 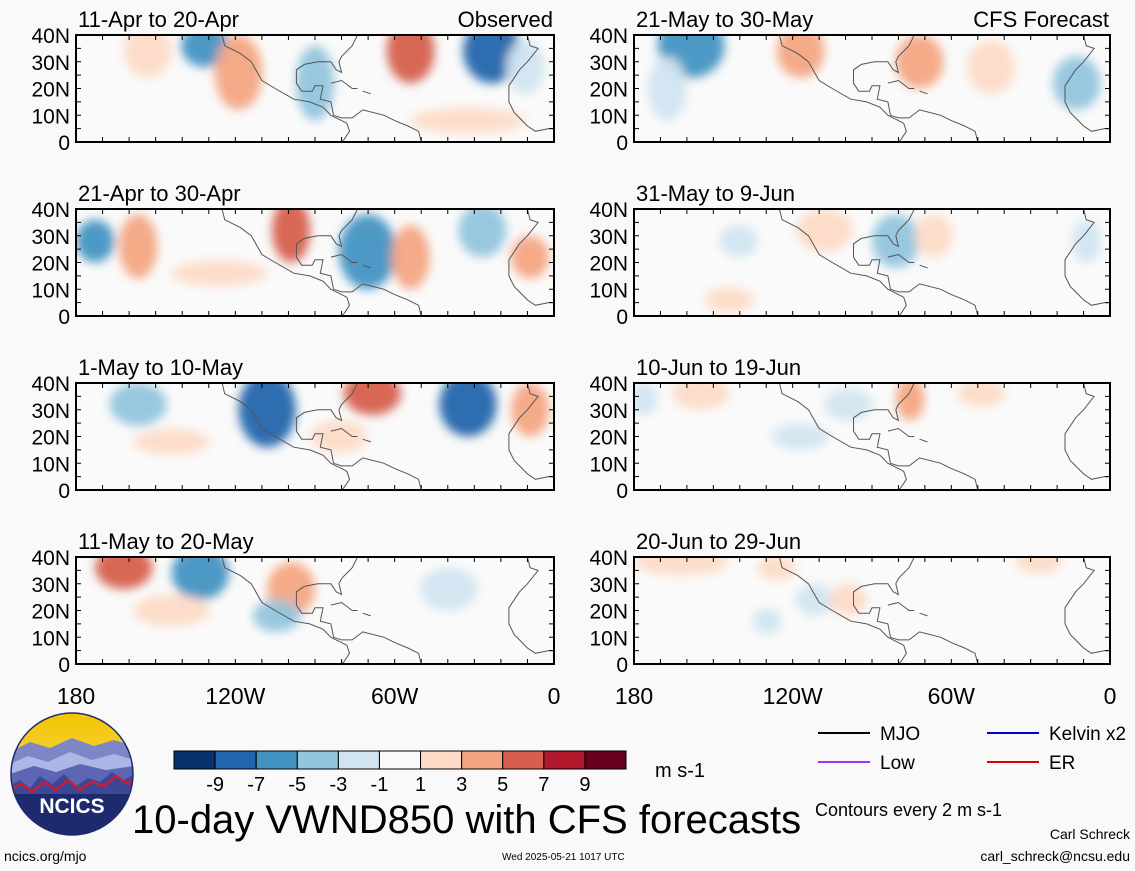 I want to click on colorbar-tick-label: 9, so click(x=584, y=785).